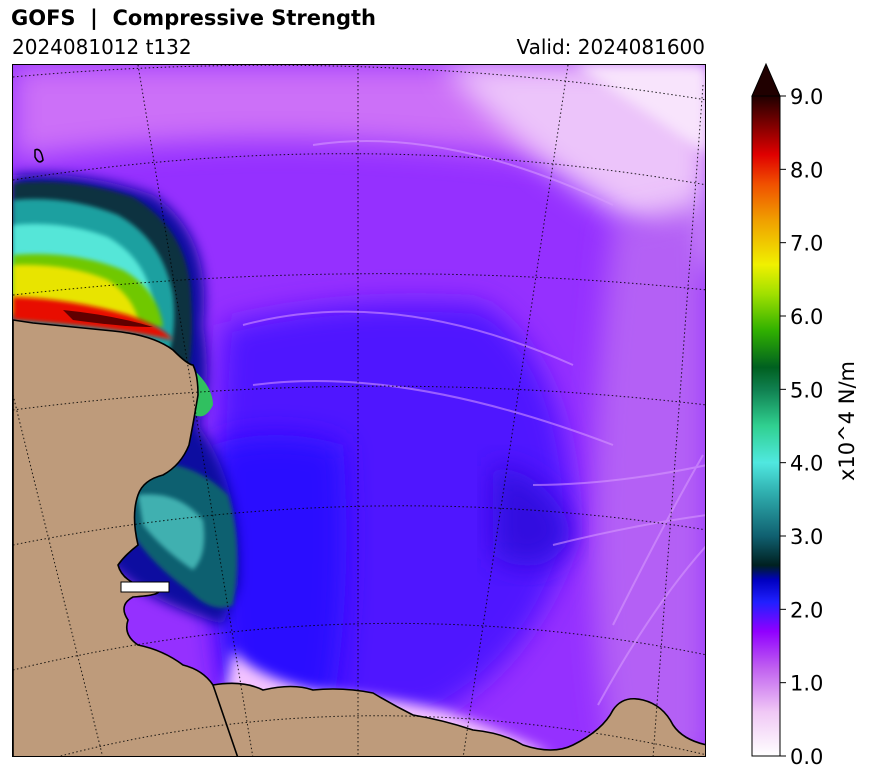 The image size is (869, 781). Describe the element at coordinates (806, 757) in the screenshot. I see `colorbar-tick-label: 0.0` at that location.